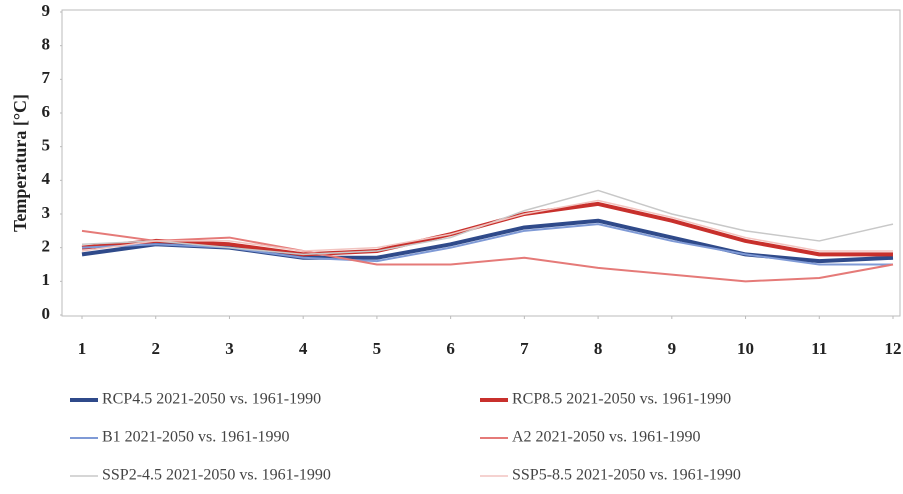 The height and width of the screenshot is (494, 903). What do you see at coordinates (598, 348) in the screenshot?
I see `x-tick-label: 8` at bounding box center [598, 348].